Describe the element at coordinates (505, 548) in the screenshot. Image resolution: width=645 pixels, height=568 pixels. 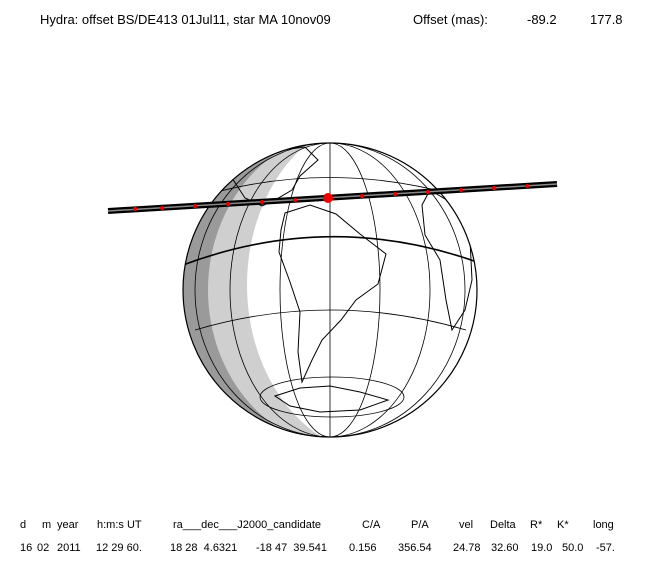
I see `cell: 32.60` at that location.